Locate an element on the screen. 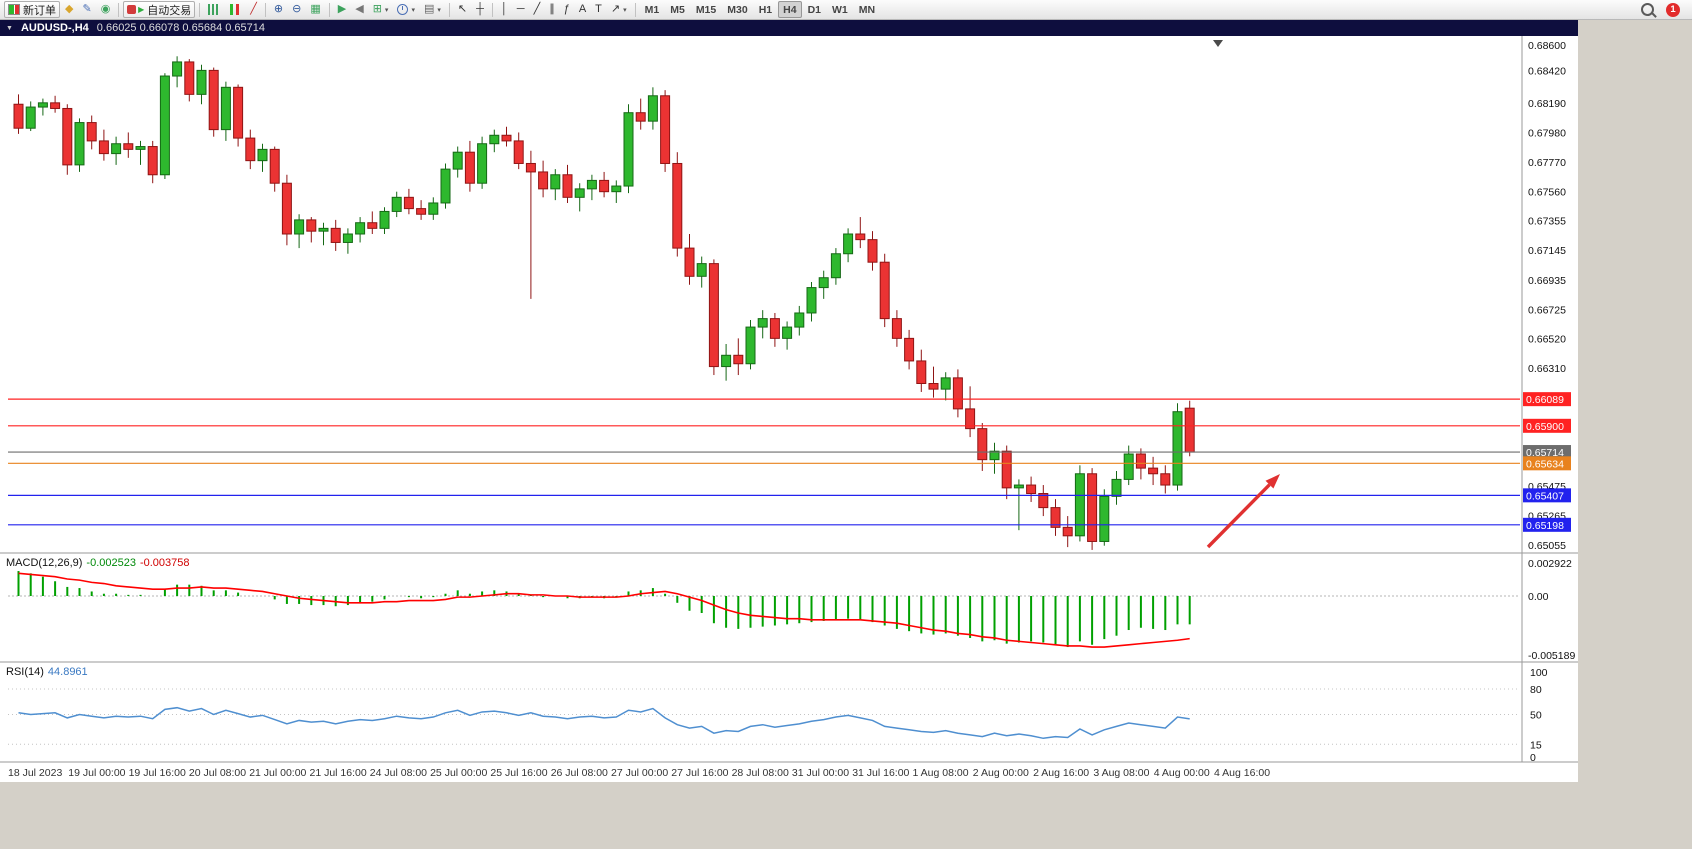 This screenshot has width=1692, height=849. annotation-arrow-head is located at coordinates (1272, 481).